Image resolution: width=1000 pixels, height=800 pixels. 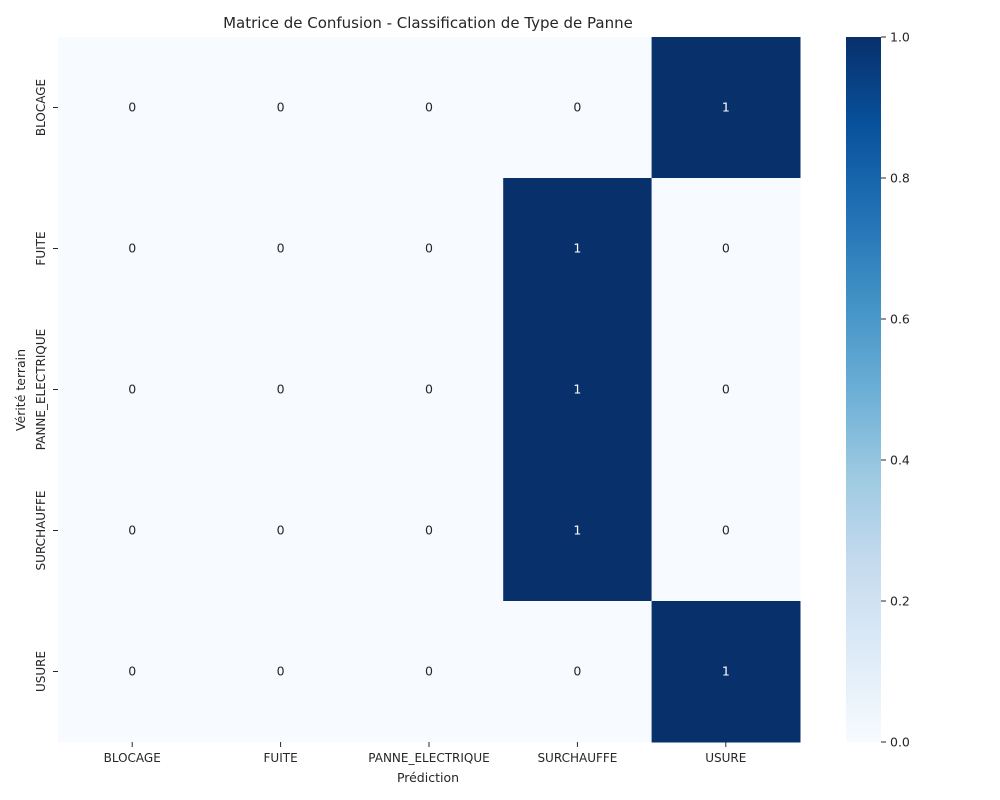 I want to click on colorbar-tick-label: 0.6, so click(x=900, y=319).